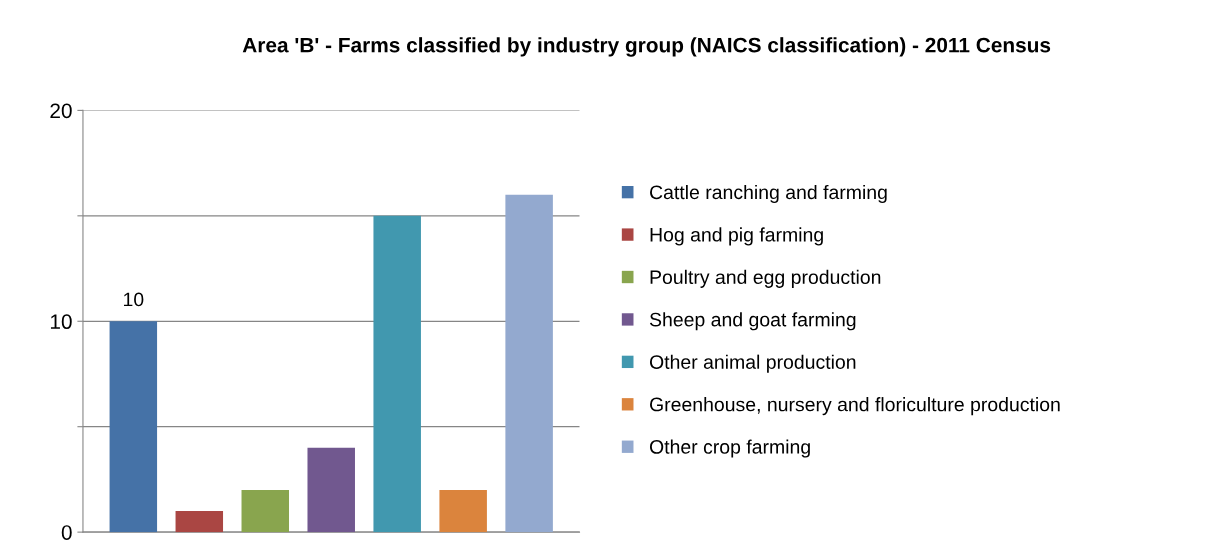  I want to click on data-label: 10, so click(133, 299).